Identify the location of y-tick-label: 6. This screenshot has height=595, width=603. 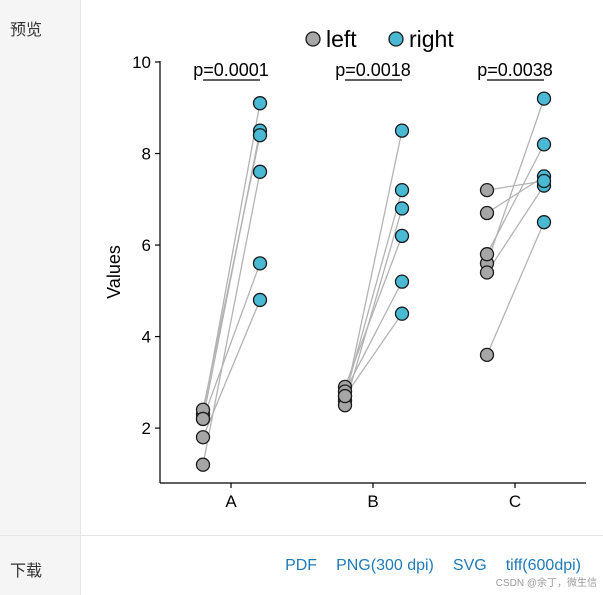
(146, 245).